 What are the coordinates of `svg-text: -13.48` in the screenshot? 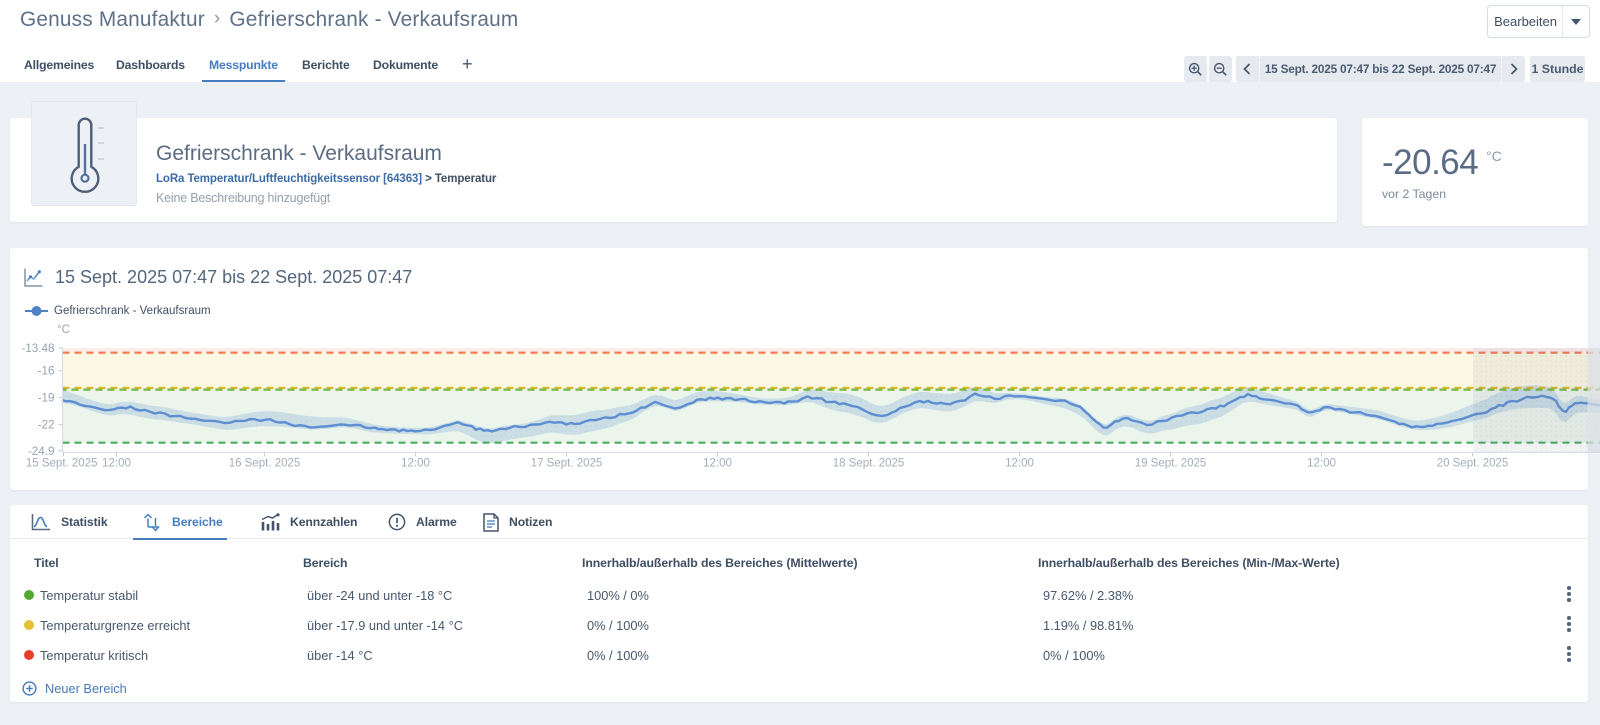 It's located at (37, 348).